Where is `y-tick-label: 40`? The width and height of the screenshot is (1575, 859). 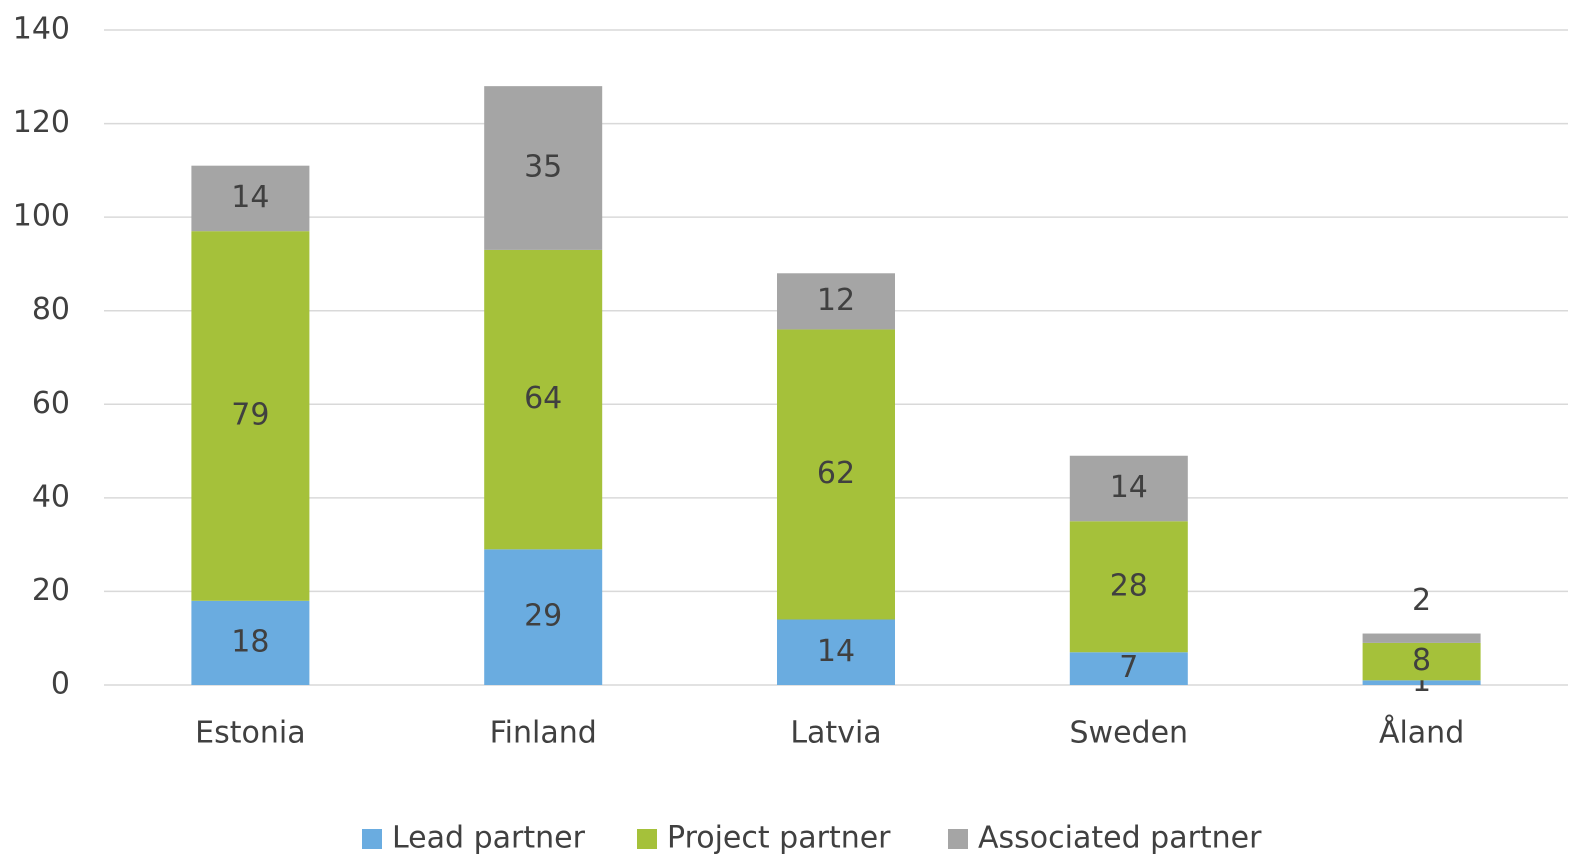
y-tick-label: 40 is located at coordinates (51, 496).